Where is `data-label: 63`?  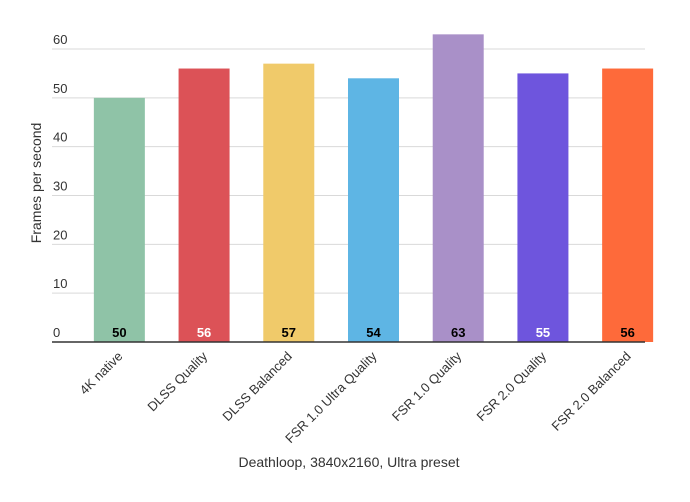
data-label: 63 is located at coordinates (458, 332).